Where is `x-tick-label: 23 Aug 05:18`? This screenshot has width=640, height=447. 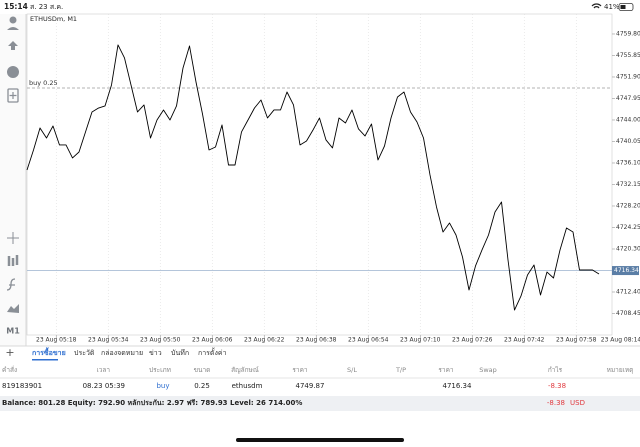
x-tick-label: 23 Aug 05:18 is located at coordinates (56, 340).